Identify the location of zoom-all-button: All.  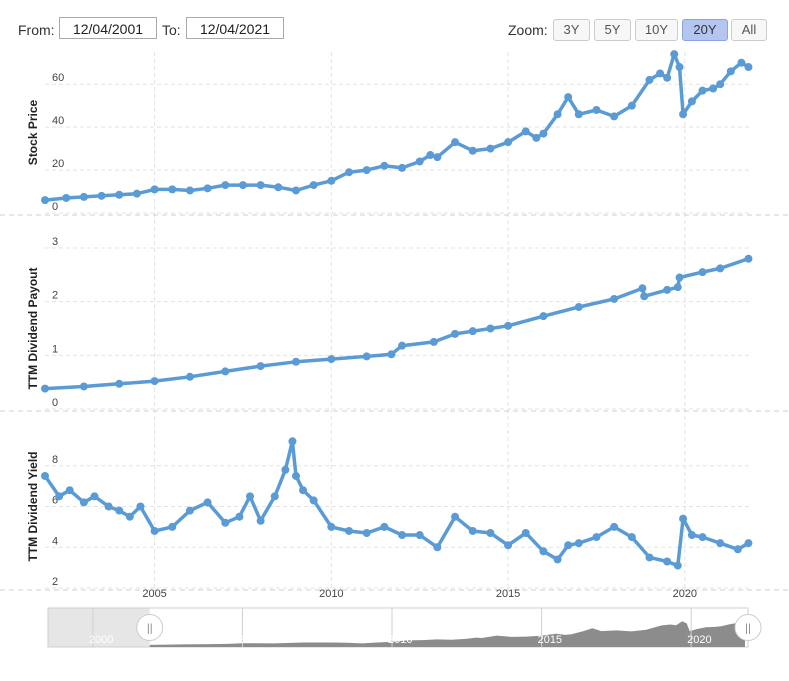
(749, 30).